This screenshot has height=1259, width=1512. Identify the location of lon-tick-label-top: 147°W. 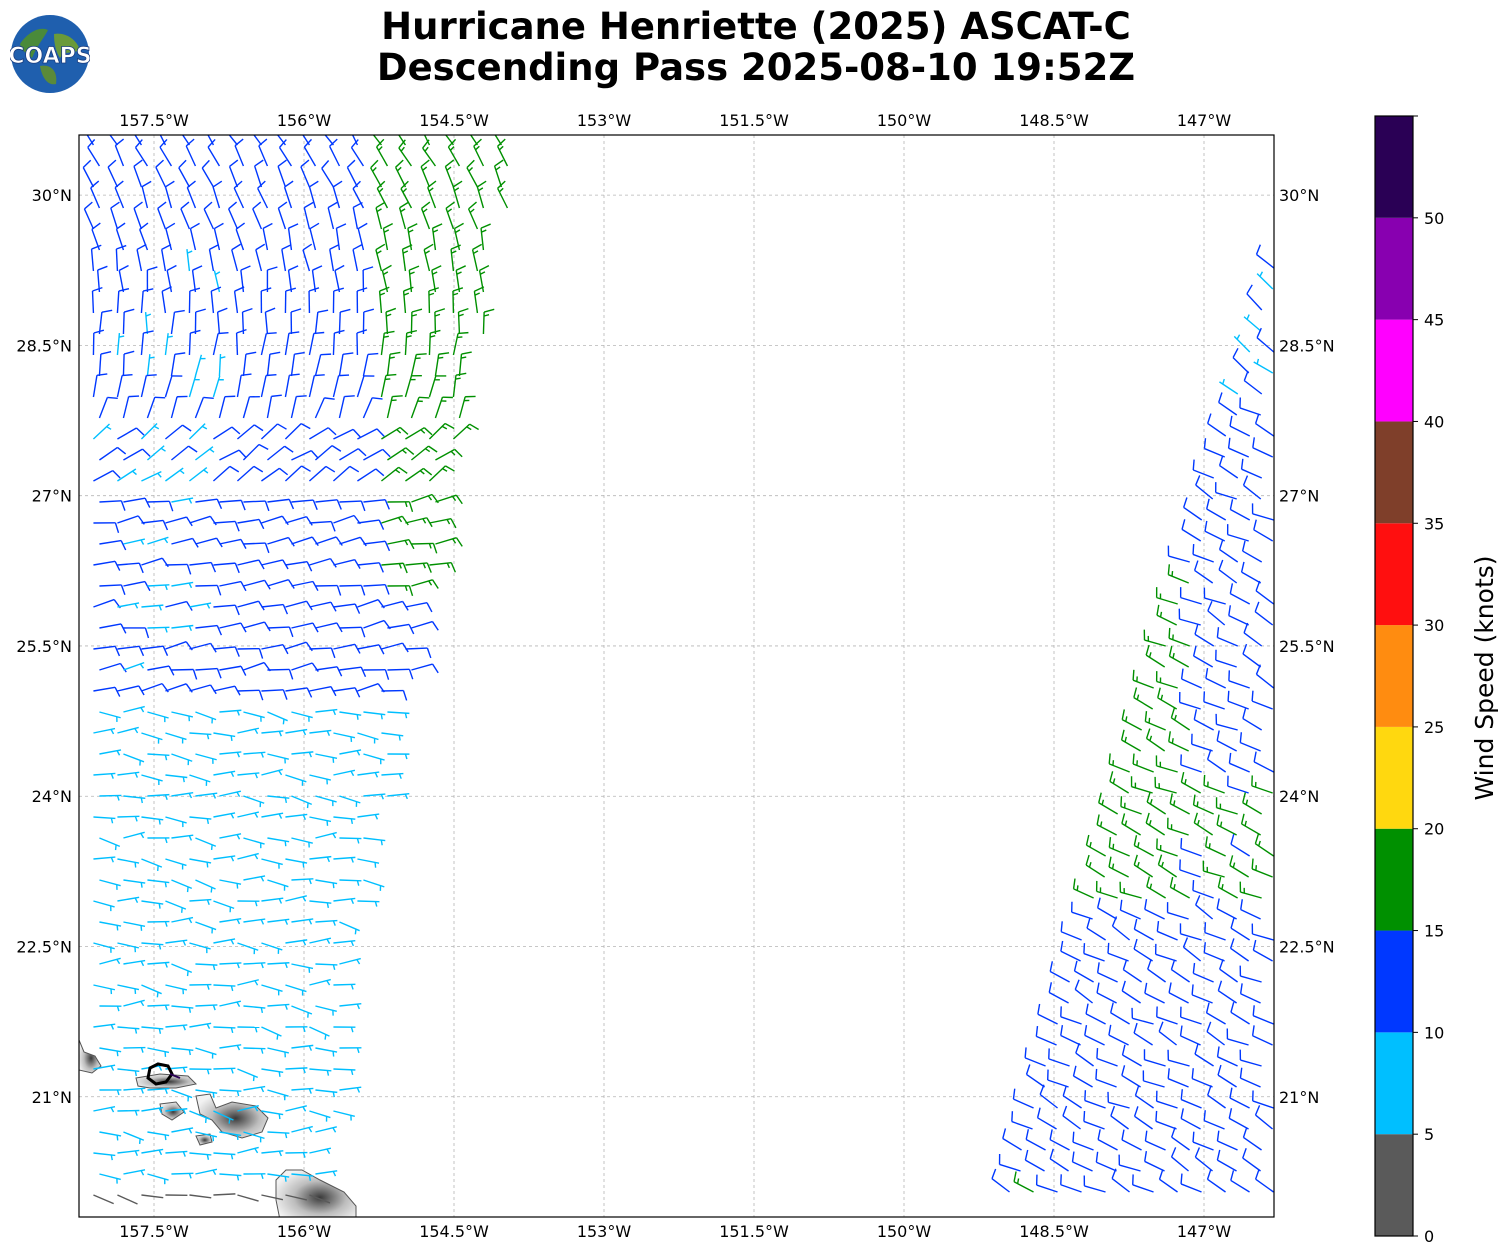
(1204, 120).